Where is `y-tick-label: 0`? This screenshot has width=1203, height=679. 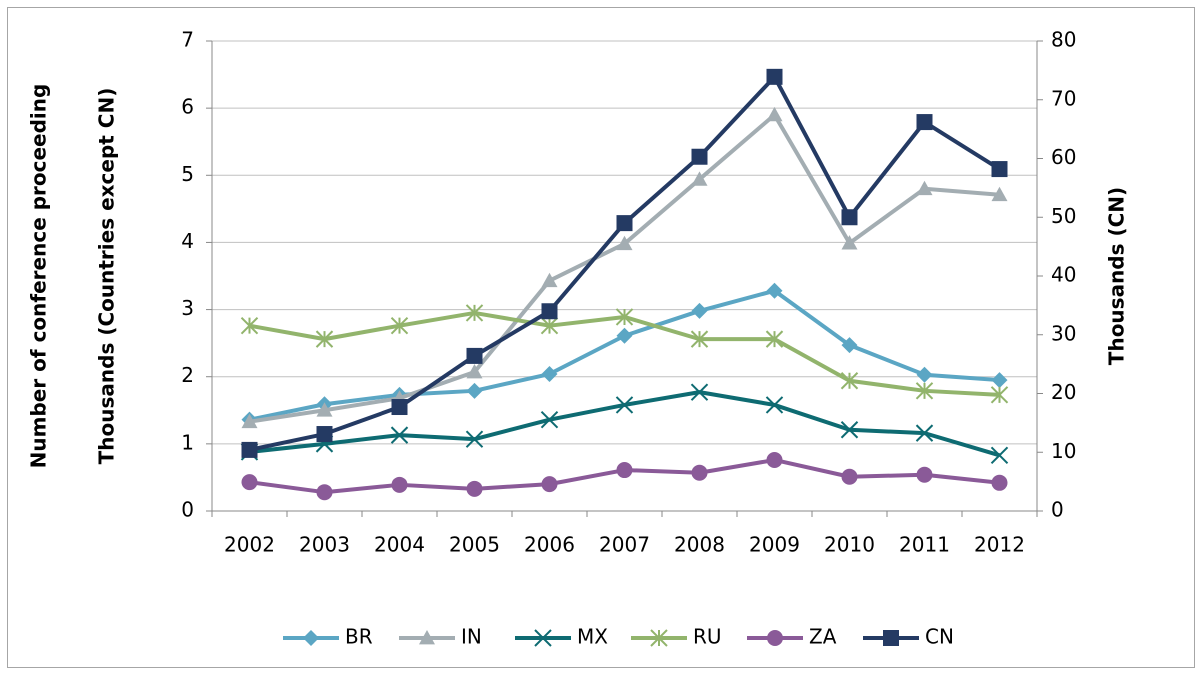 y-tick-label: 0 is located at coordinates (187, 510).